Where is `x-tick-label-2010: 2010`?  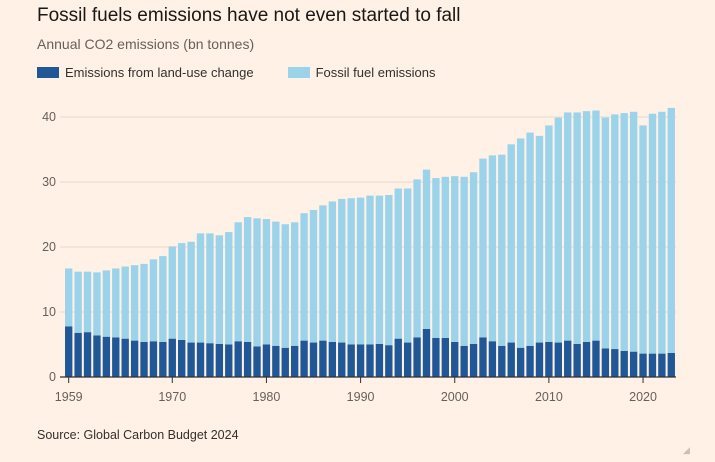 x-tick-label-2010: 2010 is located at coordinates (549, 397).